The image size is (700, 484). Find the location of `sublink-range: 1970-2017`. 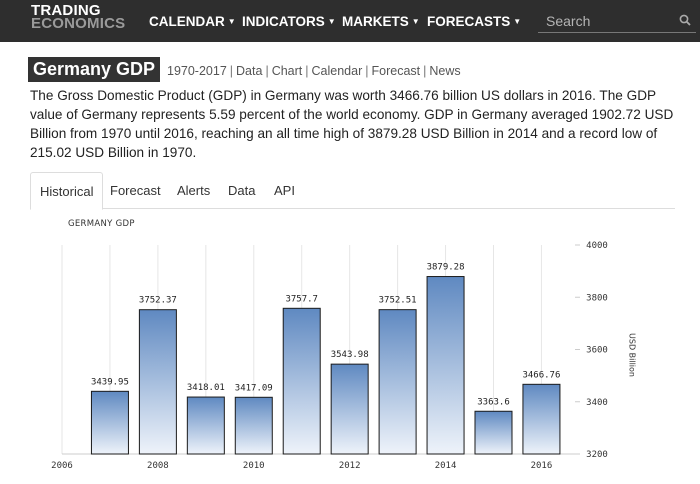

sublink-range: 1970-2017 is located at coordinates (197, 71).